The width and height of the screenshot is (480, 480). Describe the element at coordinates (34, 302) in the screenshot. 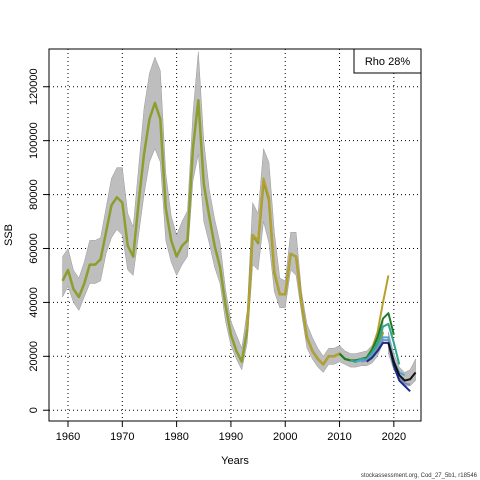

I see `y-tick-label: 40000` at that location.